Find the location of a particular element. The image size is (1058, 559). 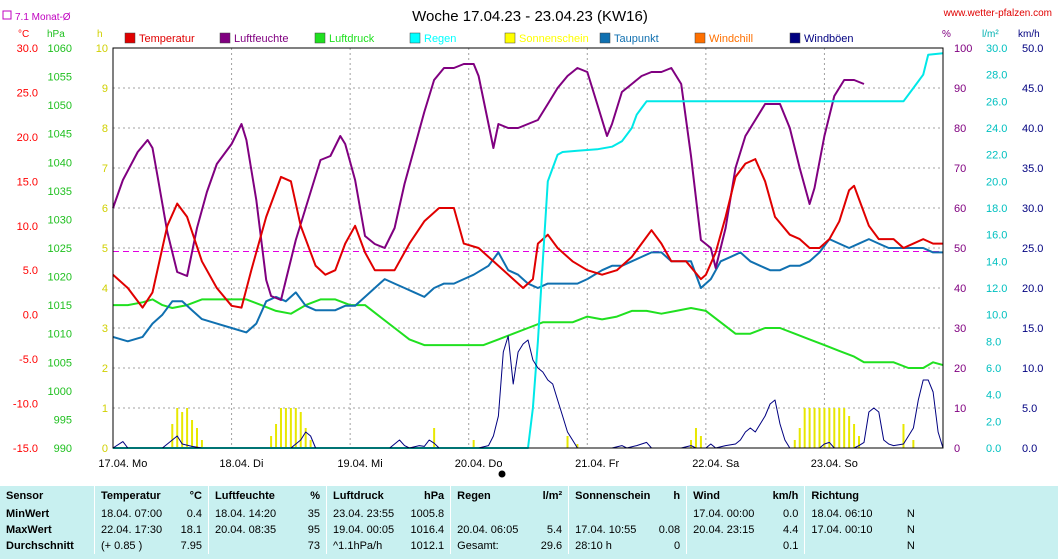

pressure-unit-header: hPa is located at coordinates (434, 496).